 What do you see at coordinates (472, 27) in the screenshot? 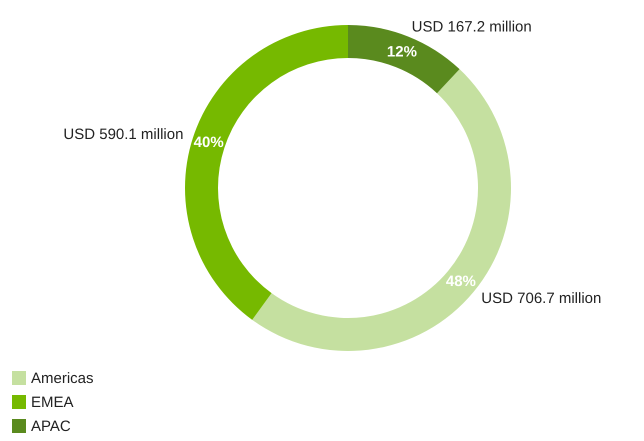
I see `text: USD 167.2 million` at bounding box center [472, 27].